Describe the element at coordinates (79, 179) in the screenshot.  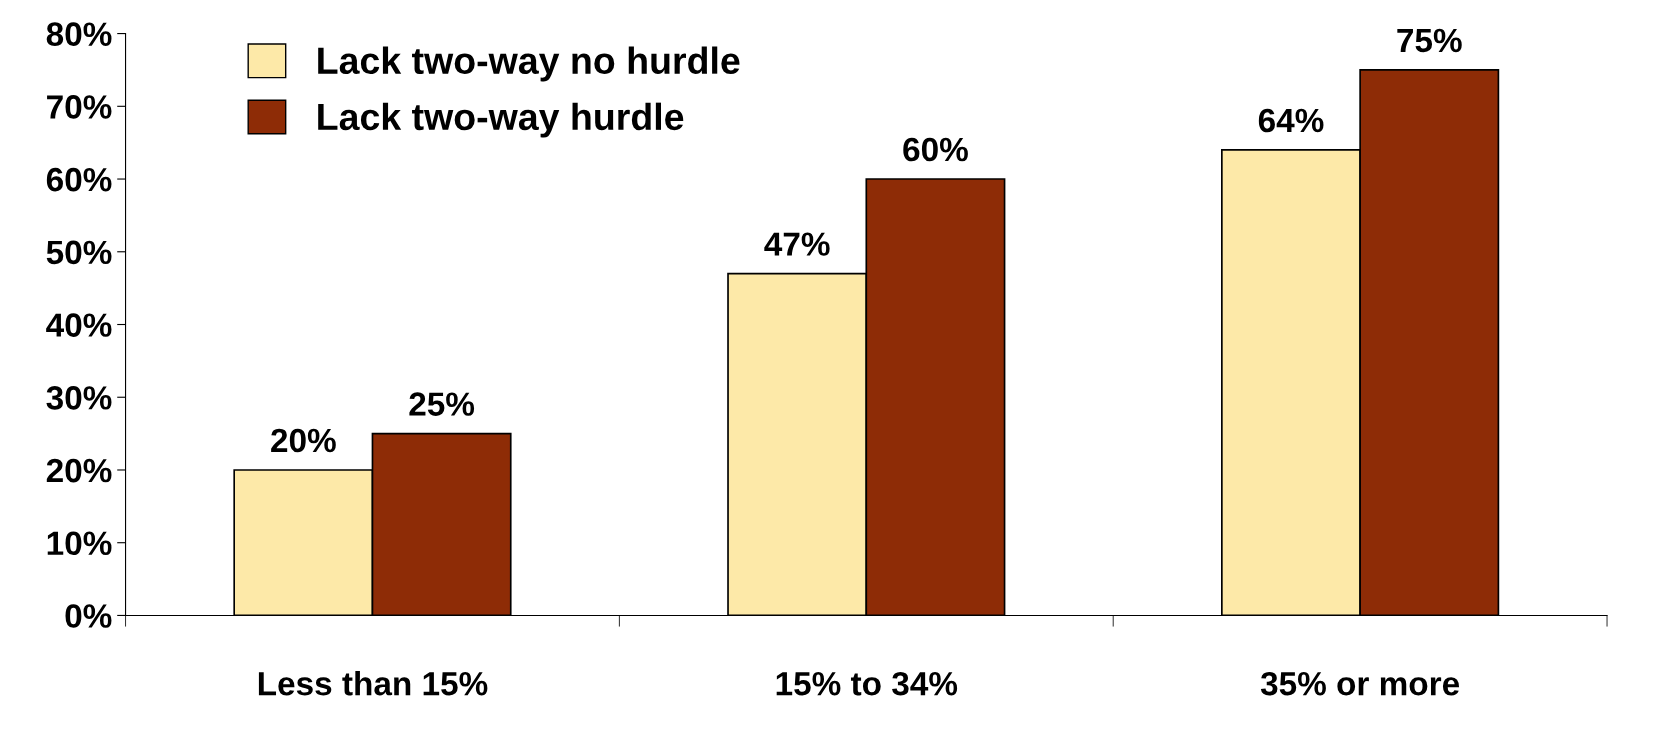
I see `y-tick-label: 60%` at that location.